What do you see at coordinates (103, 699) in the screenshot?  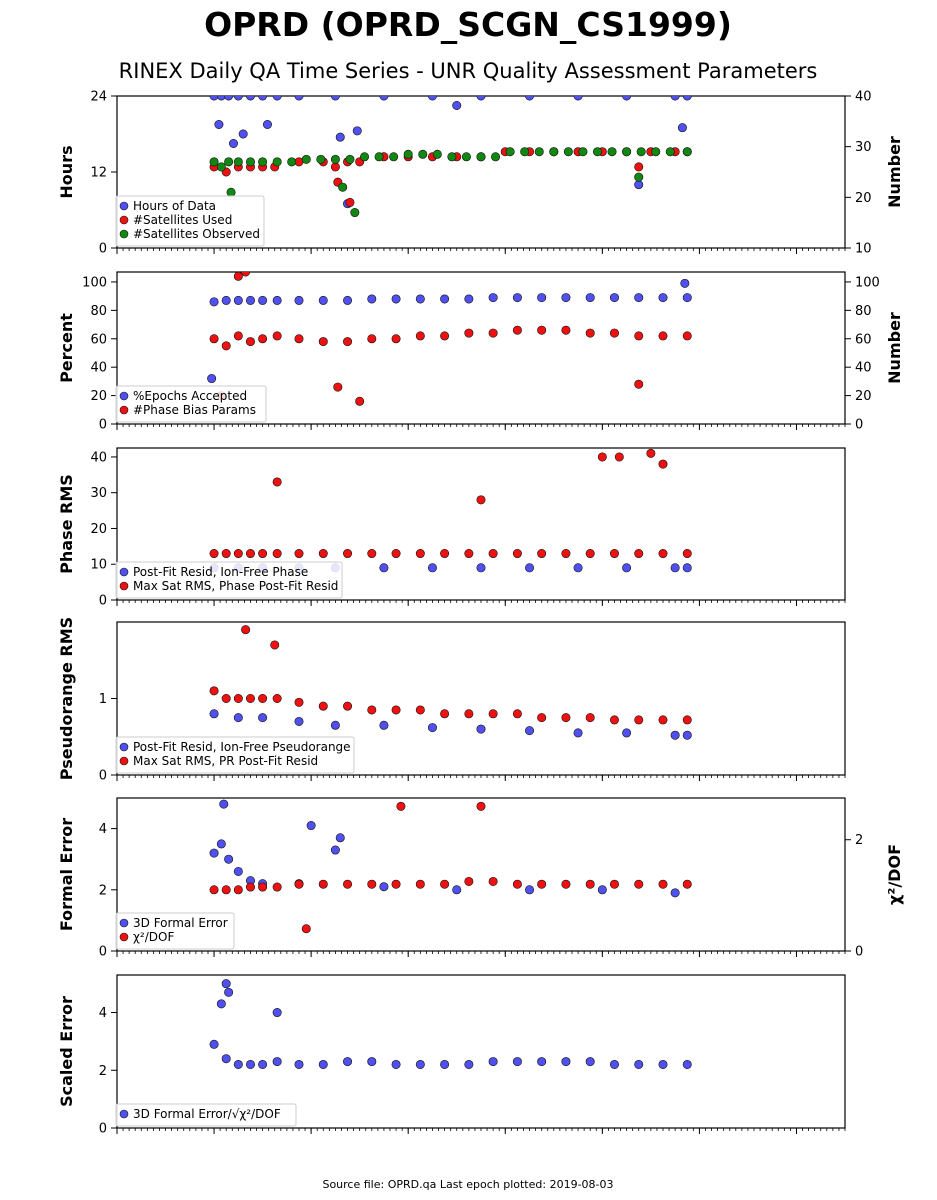 I see `y-tick-label: 1` at bounding box center [103, 699].